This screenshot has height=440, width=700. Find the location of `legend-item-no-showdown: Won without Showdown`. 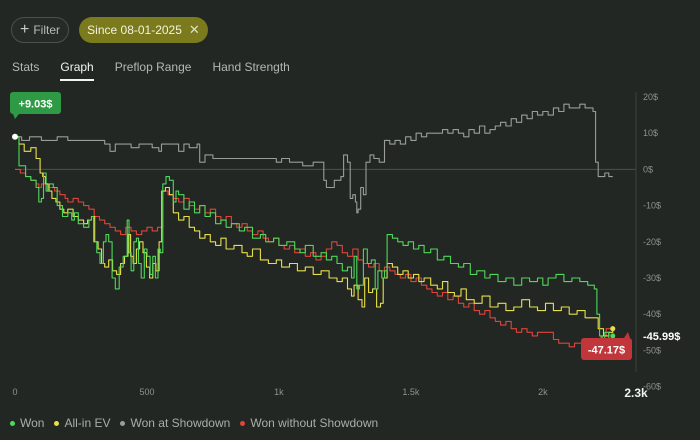

legend-item-no-showdown: Won without Showdown is located at coordinates (309, 423).